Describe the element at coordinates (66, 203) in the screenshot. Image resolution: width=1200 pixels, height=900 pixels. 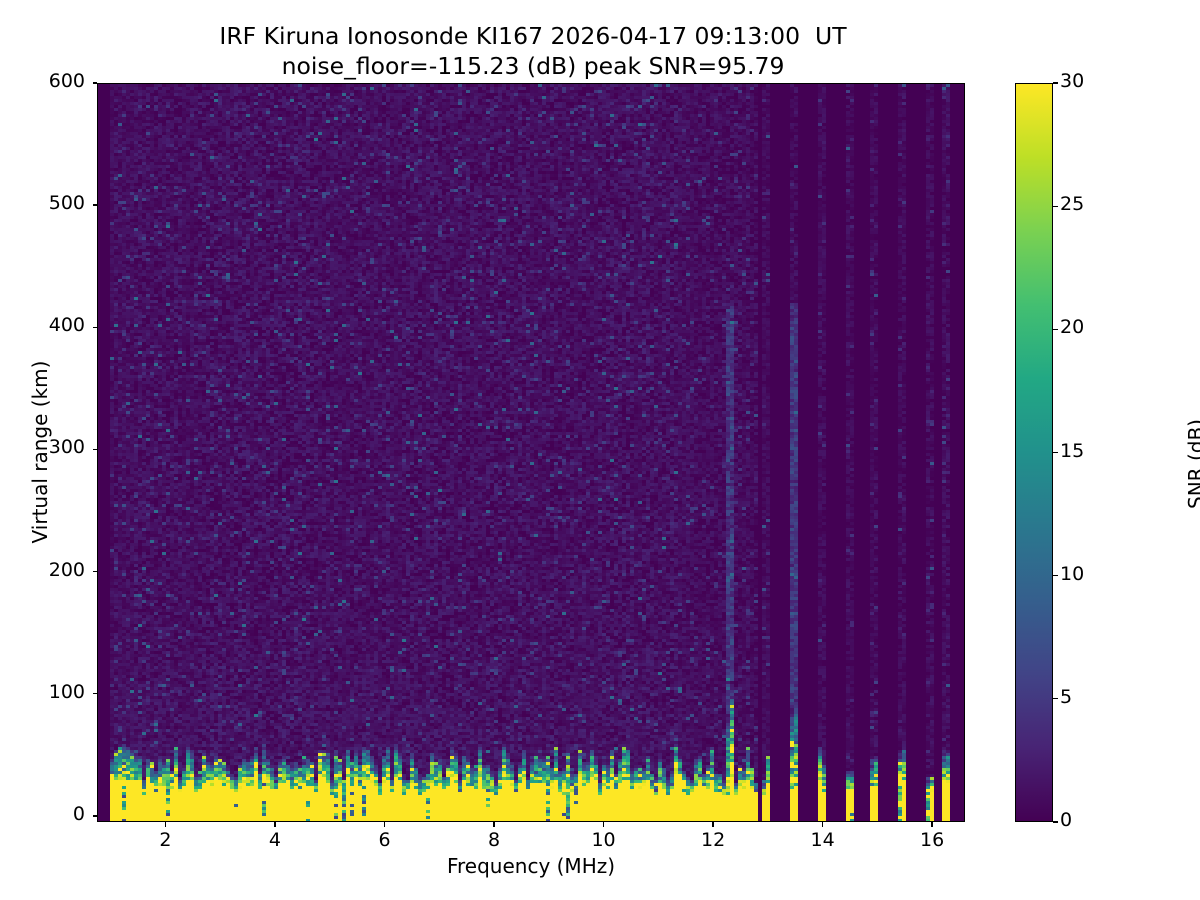
I see `y-tick-label-500: 500` at that location.